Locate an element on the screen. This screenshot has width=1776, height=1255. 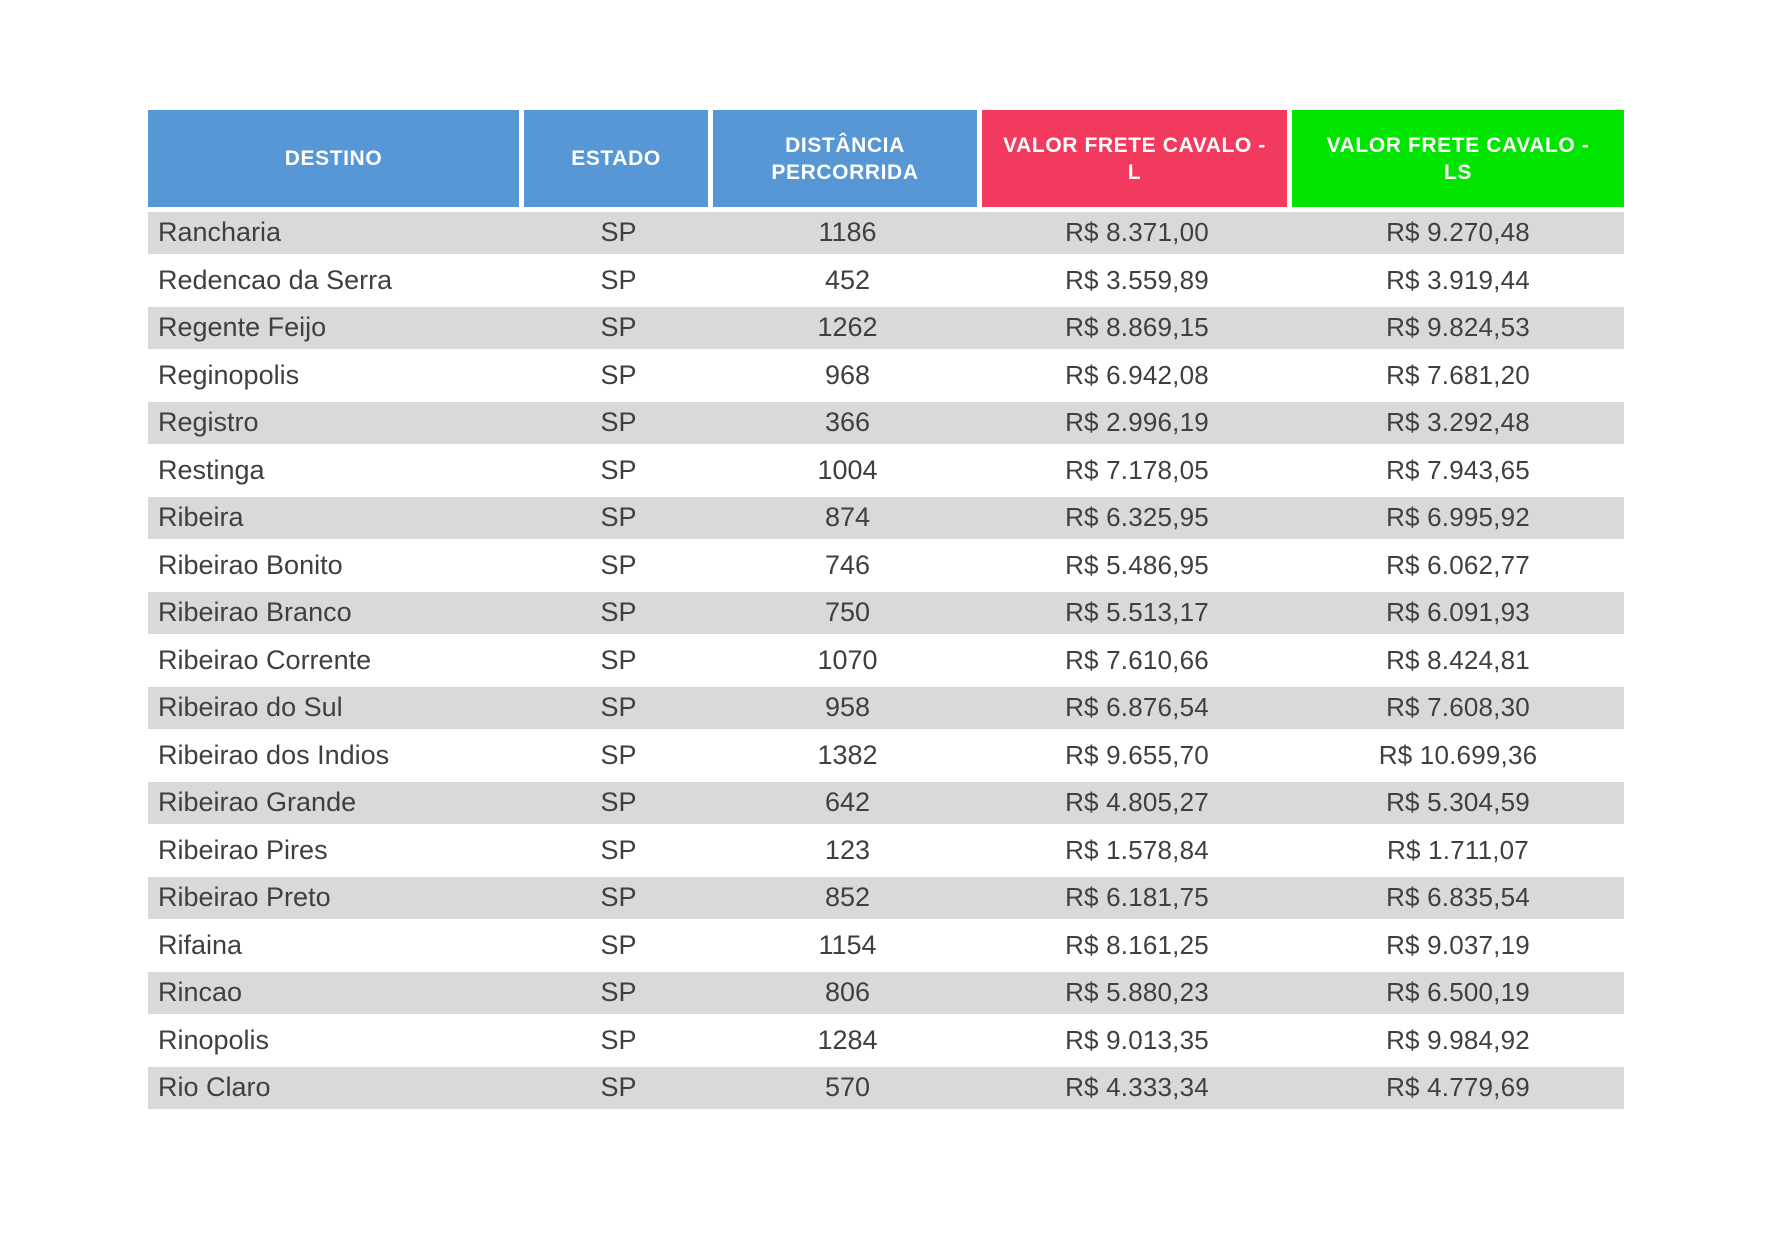
valor-frete-ls-cell: R$ 8.424,81 is located at coordinates (1458, 659).